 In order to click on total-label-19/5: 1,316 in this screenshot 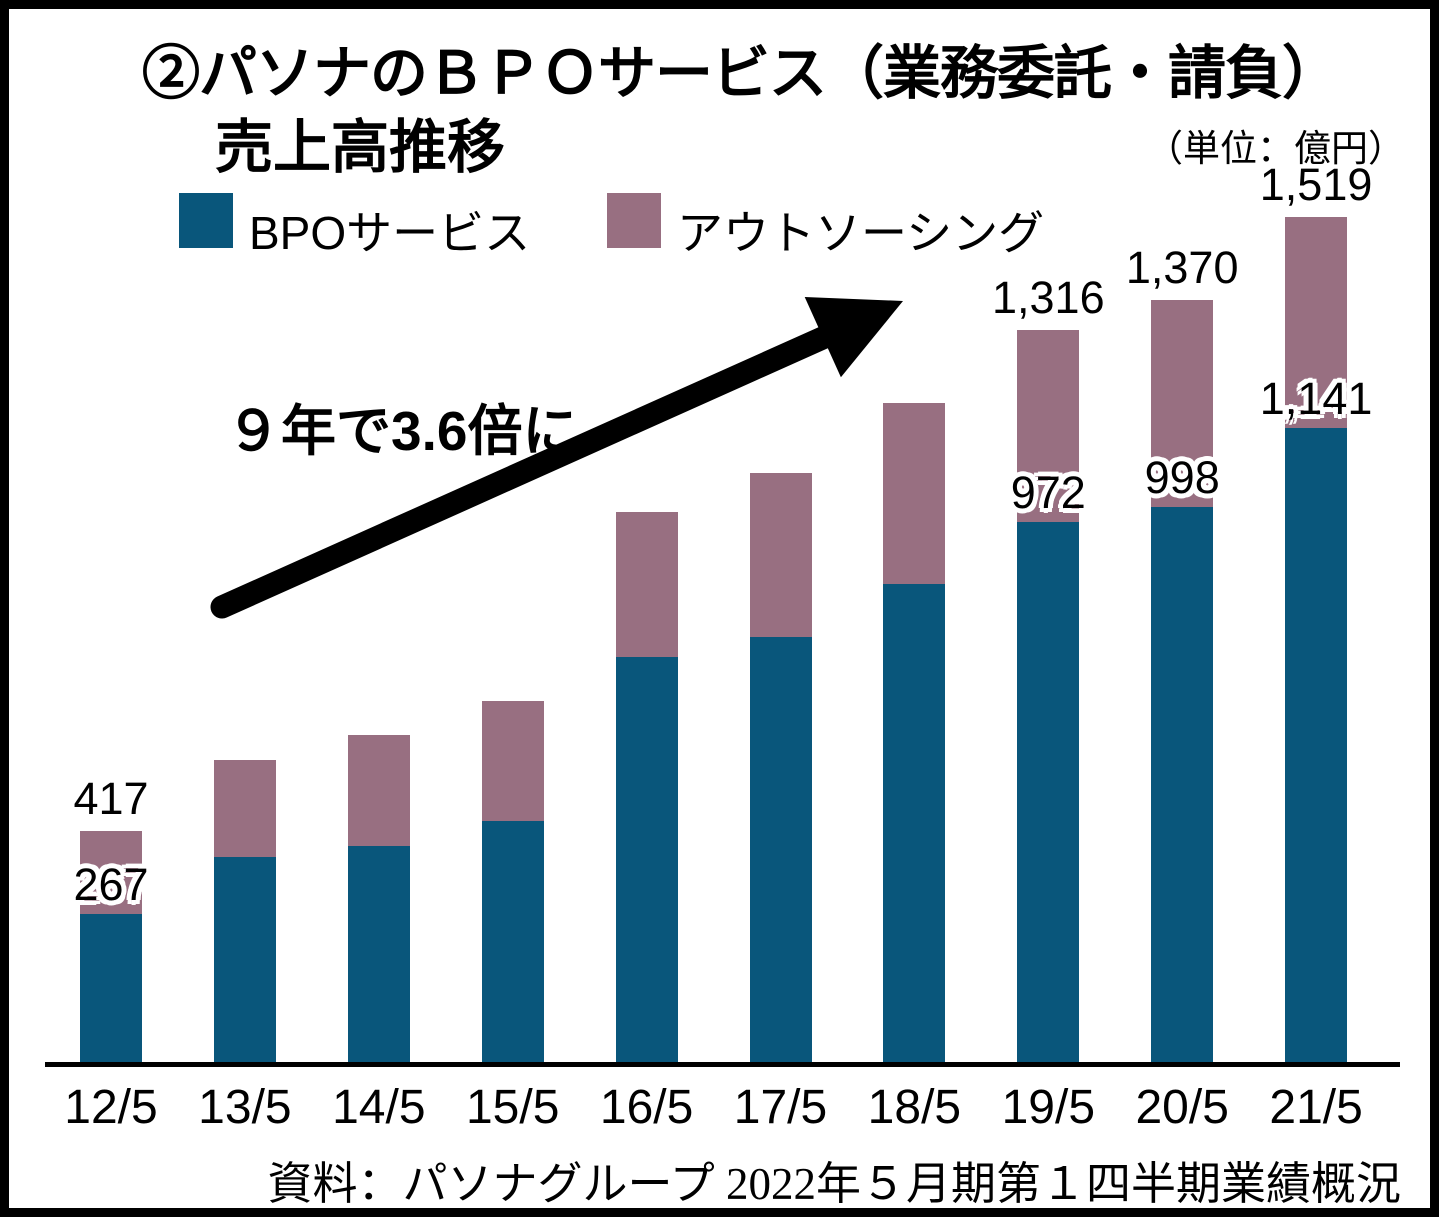, I will do `click(1048, 298)`.